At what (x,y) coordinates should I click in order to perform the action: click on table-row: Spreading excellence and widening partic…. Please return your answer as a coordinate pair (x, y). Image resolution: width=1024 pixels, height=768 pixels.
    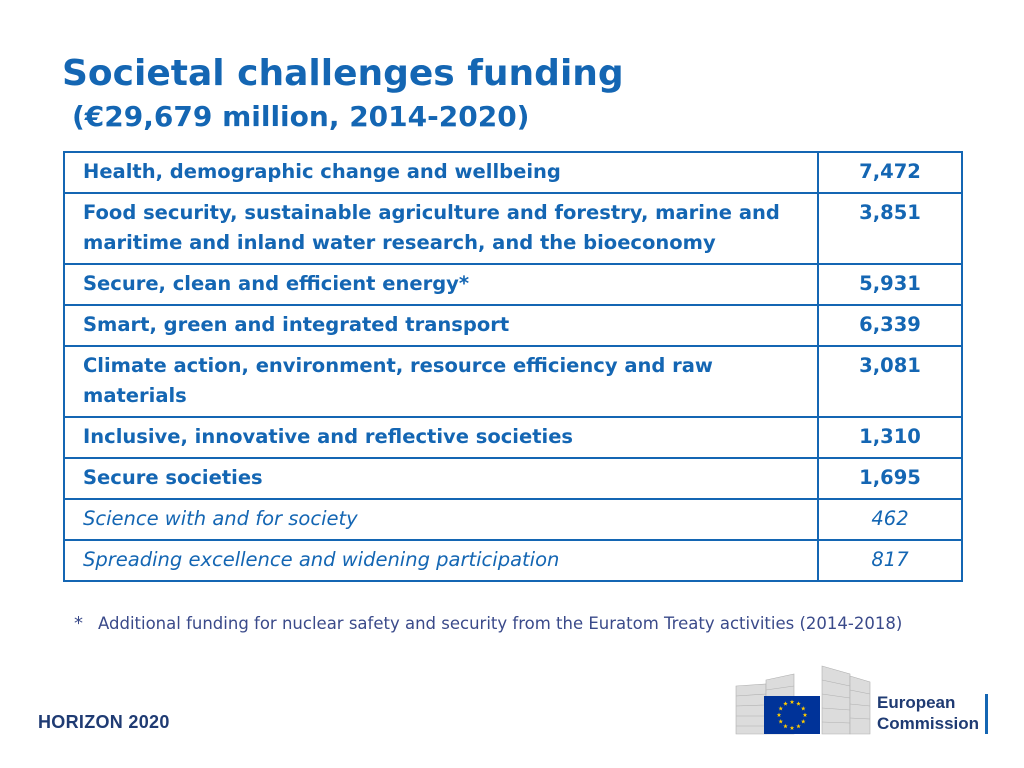
    Looking at the image, I should click on (513, 560).